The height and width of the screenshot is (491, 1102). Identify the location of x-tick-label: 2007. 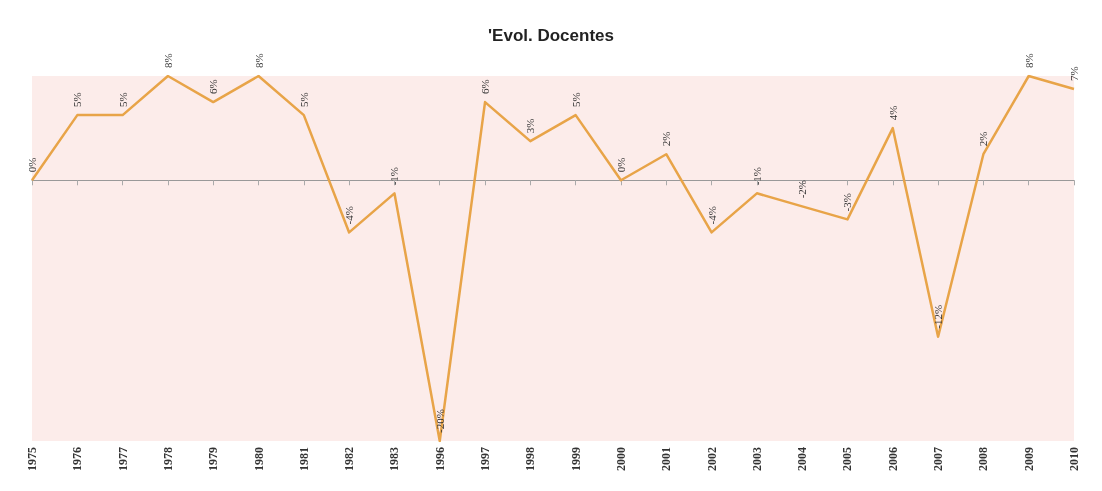
(938, 459).